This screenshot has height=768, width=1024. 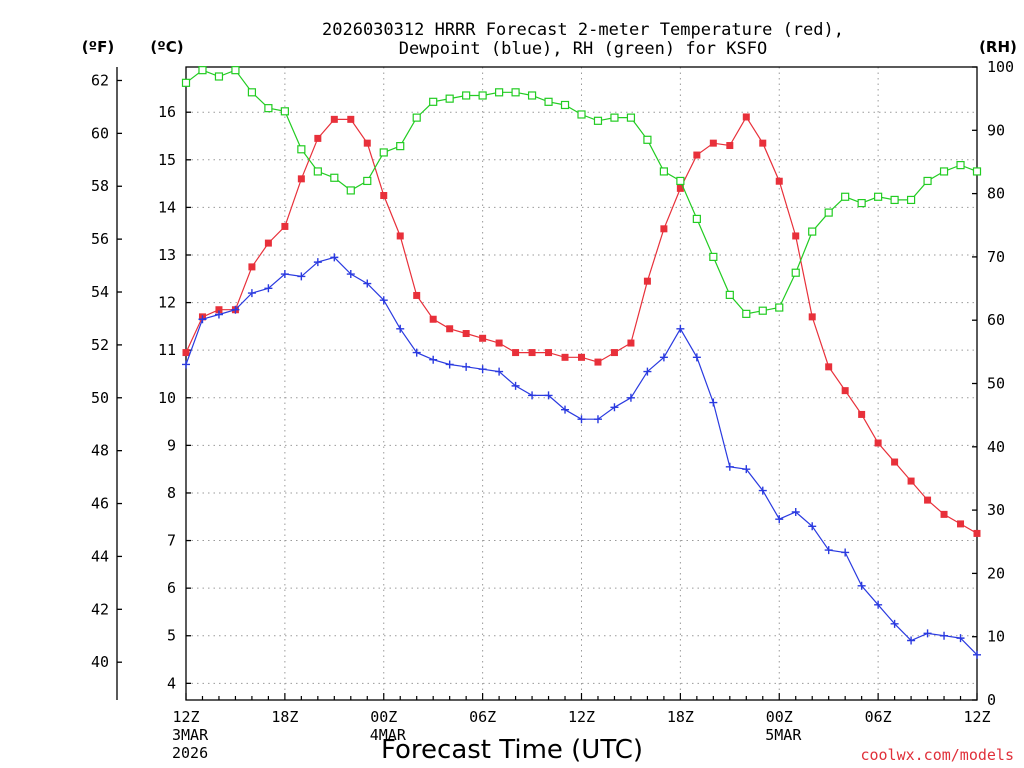 I want to click on f-tick-label-8: 56, so click(x=100, y=239).